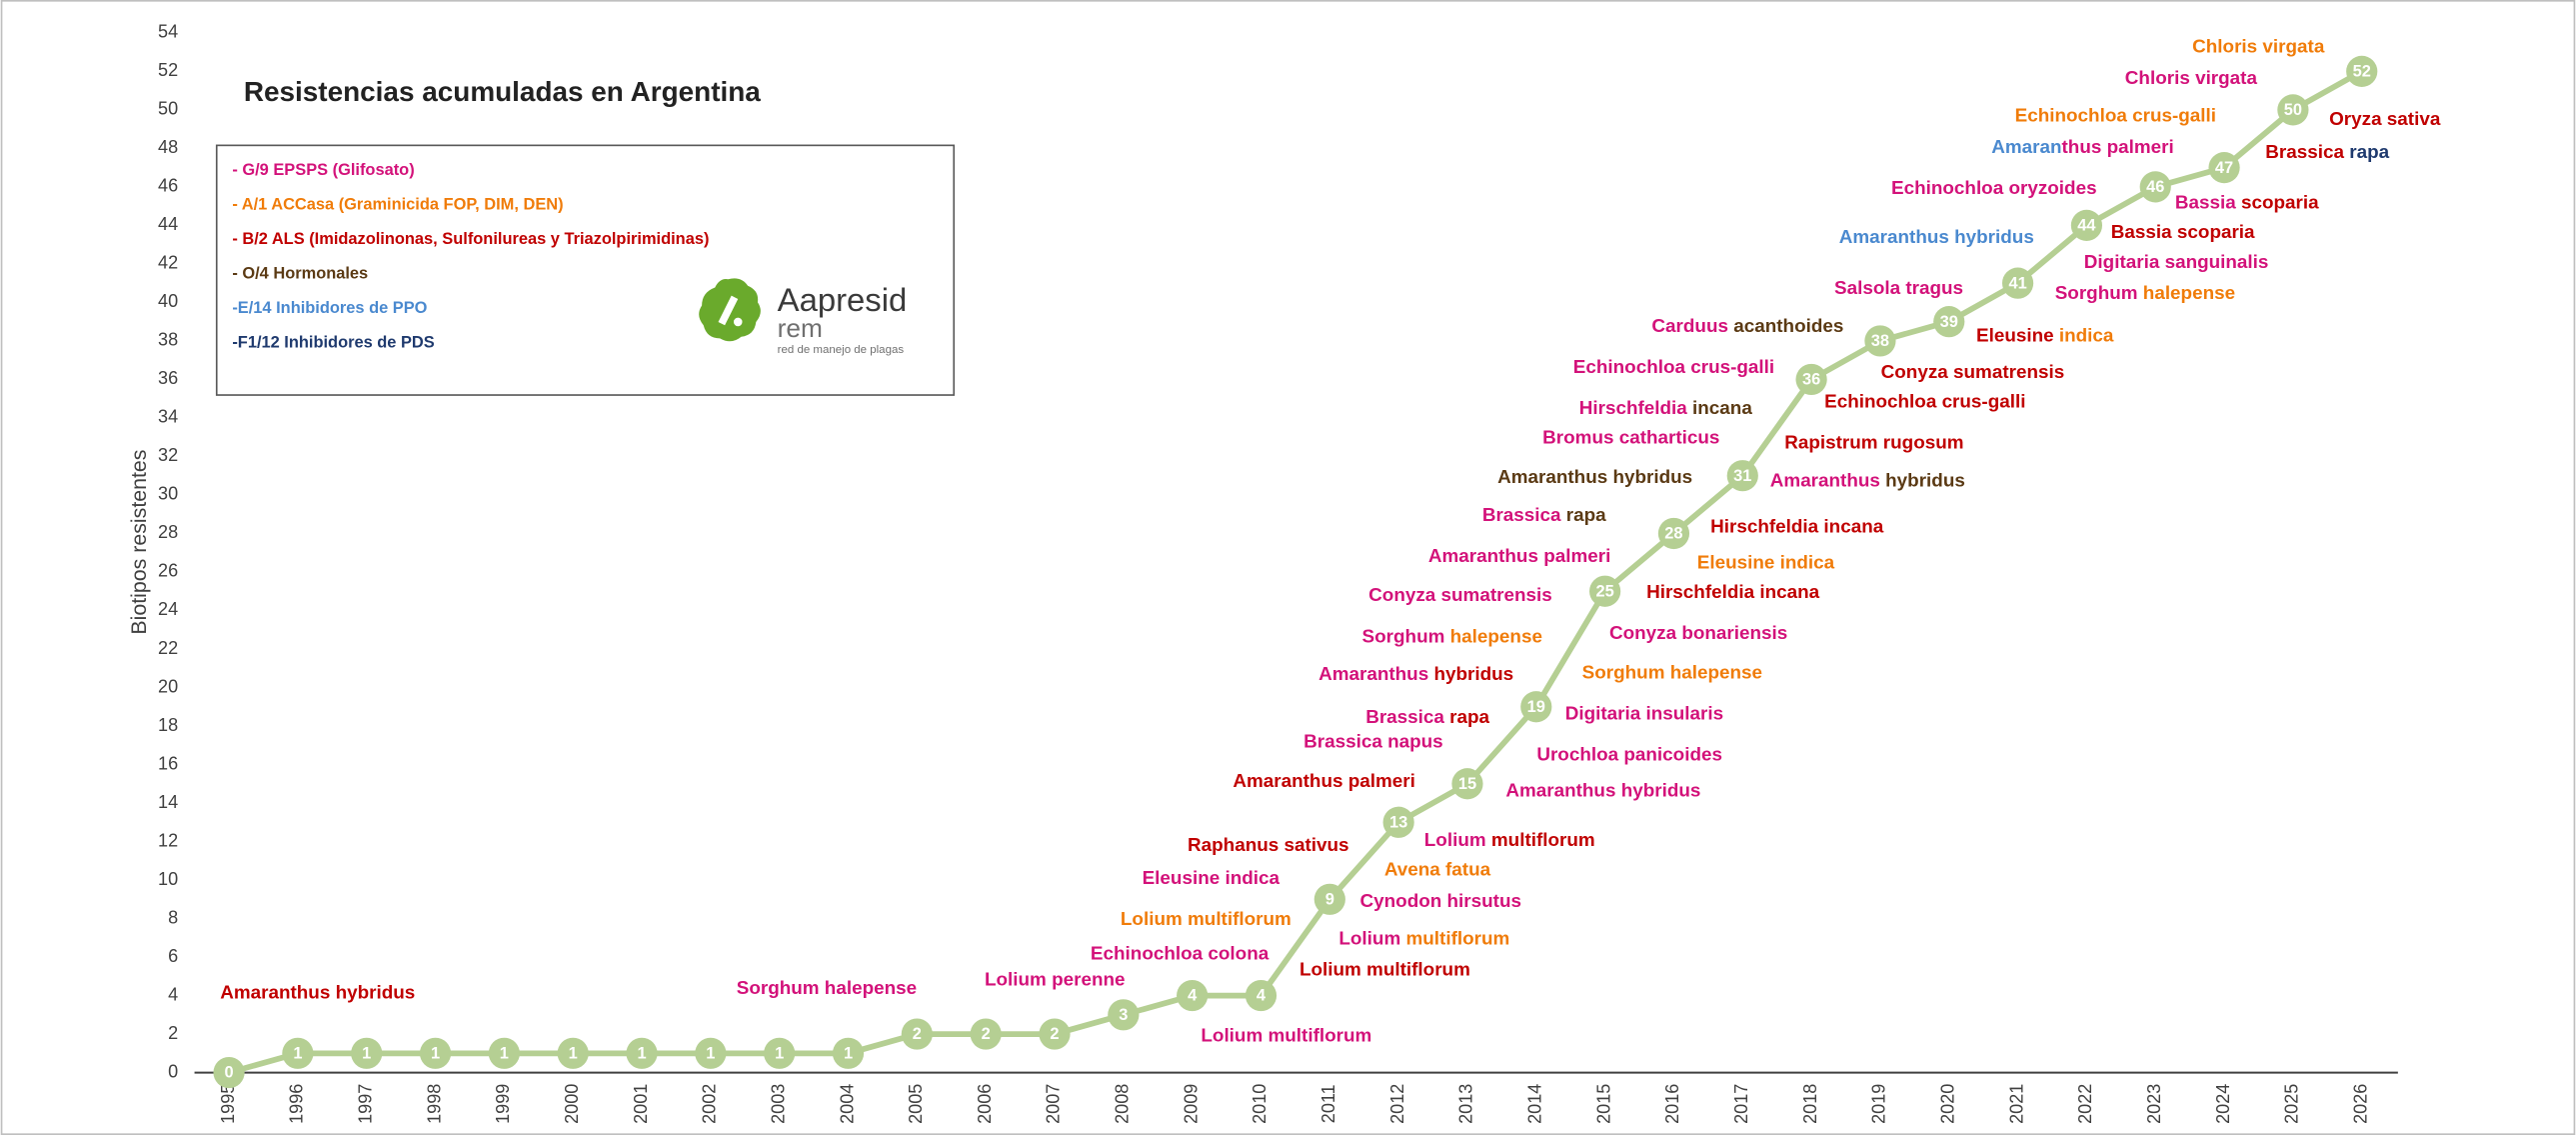 The height and width of the screenshot is (1135, 2576). I want to click on annotation: Bassia scoparia, so click(2247, 203).